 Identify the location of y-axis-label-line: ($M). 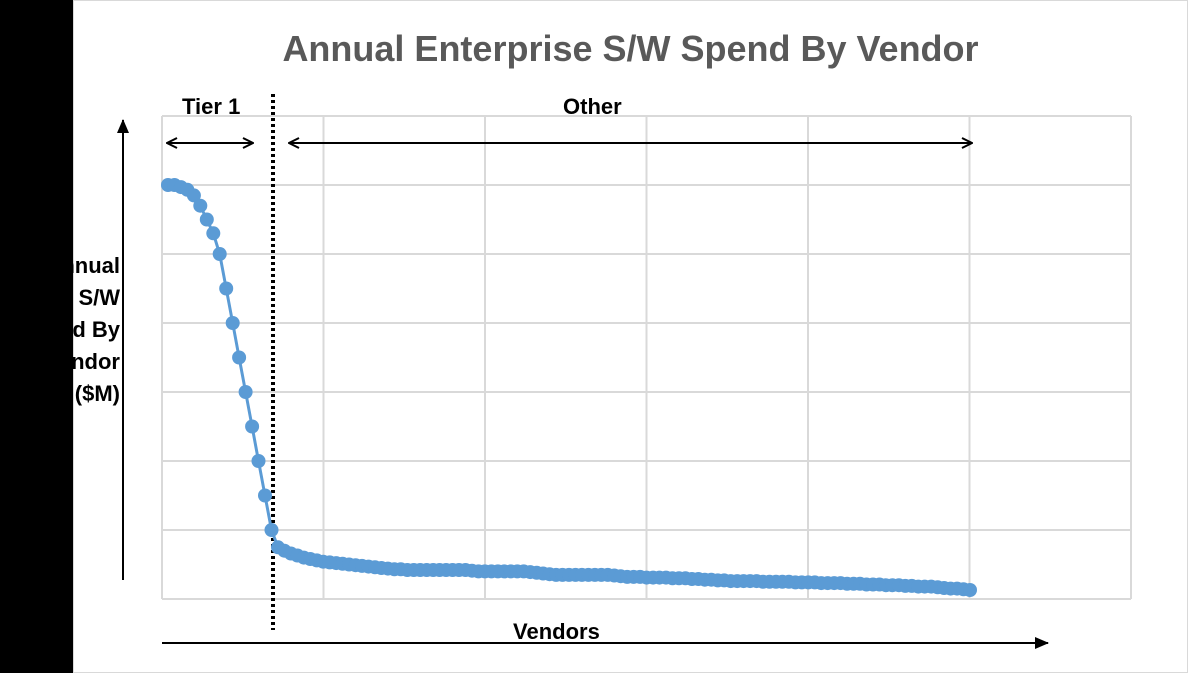
(97, 393).